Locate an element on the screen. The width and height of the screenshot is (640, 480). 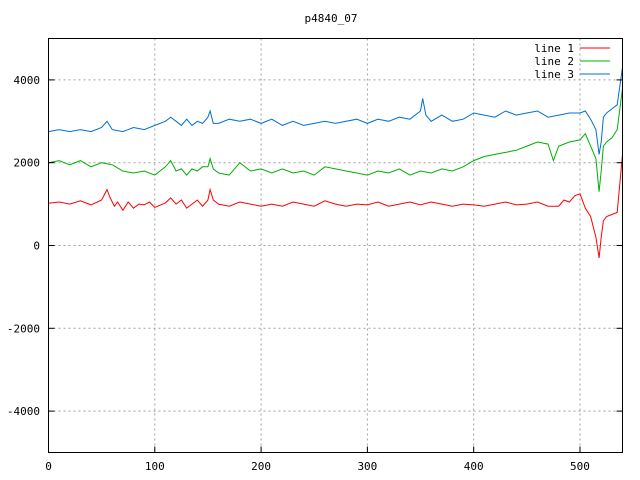
x-tick-label: 200 is located at coordinates (261, 466).